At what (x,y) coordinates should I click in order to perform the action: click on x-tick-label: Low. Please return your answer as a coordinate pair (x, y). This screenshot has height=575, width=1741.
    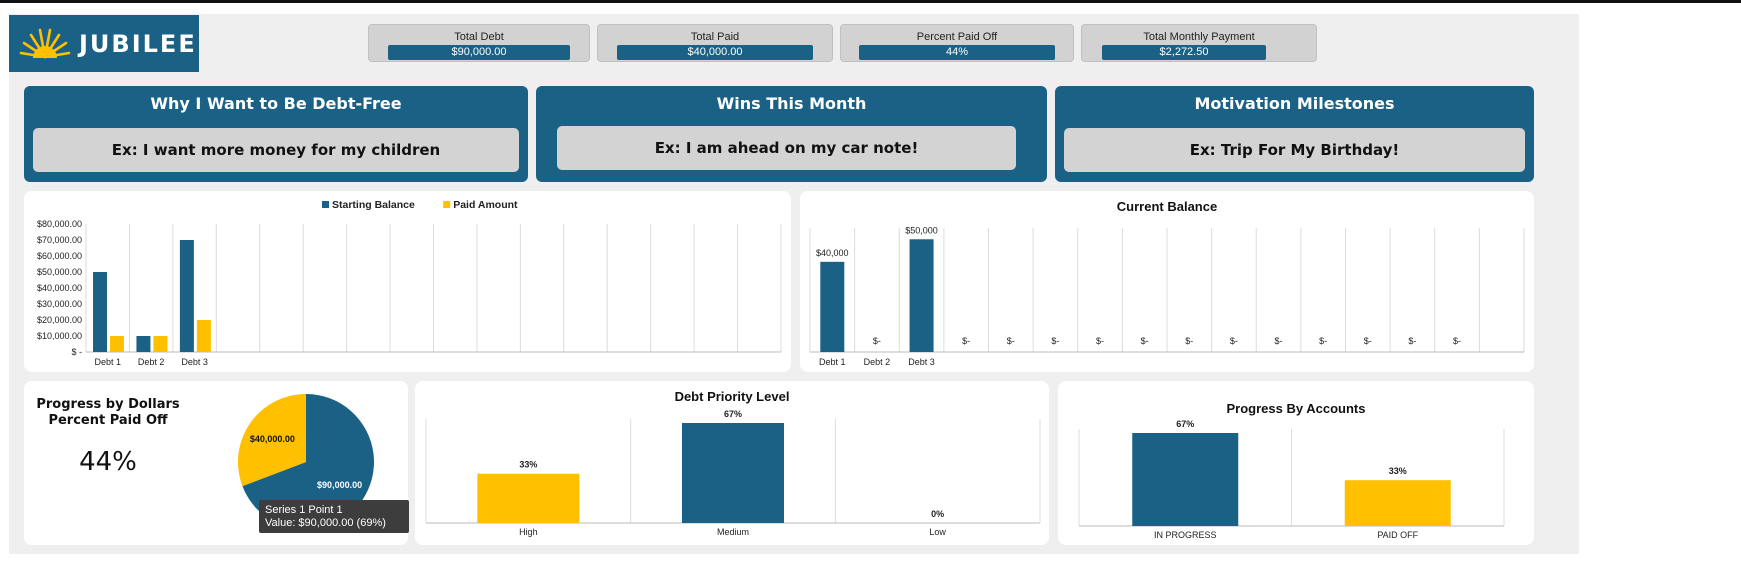
    Looking at the image, I should click on (937, 532).